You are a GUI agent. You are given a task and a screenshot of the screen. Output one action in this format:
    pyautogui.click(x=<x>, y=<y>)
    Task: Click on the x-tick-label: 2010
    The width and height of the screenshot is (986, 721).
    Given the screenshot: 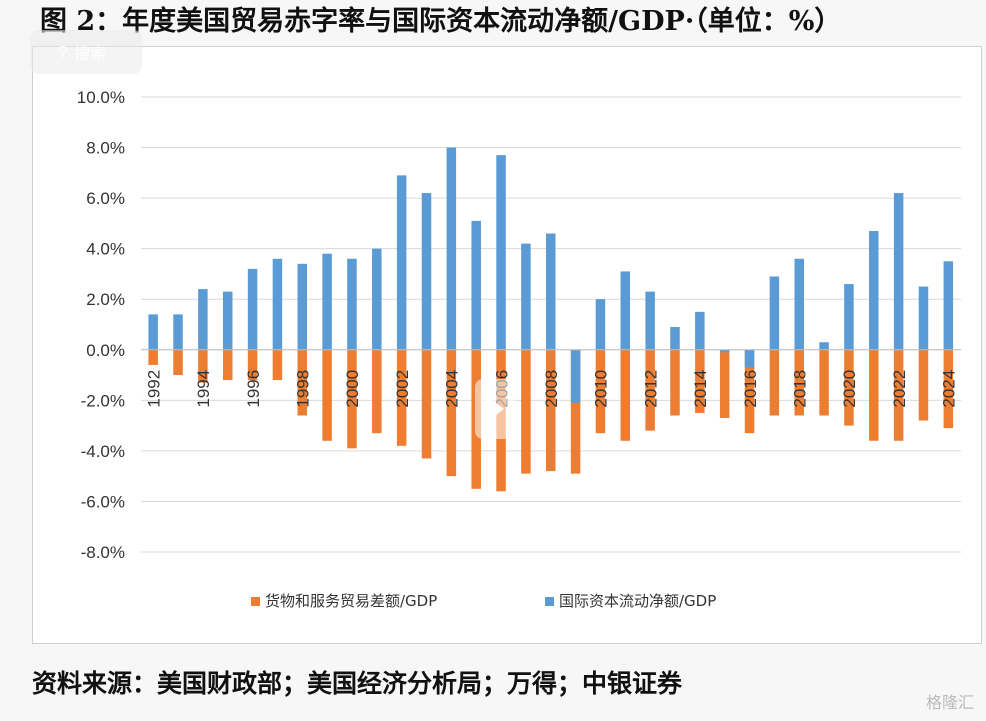 What is the action you would take?
    pyautogui.click(x=601, y=389)
    